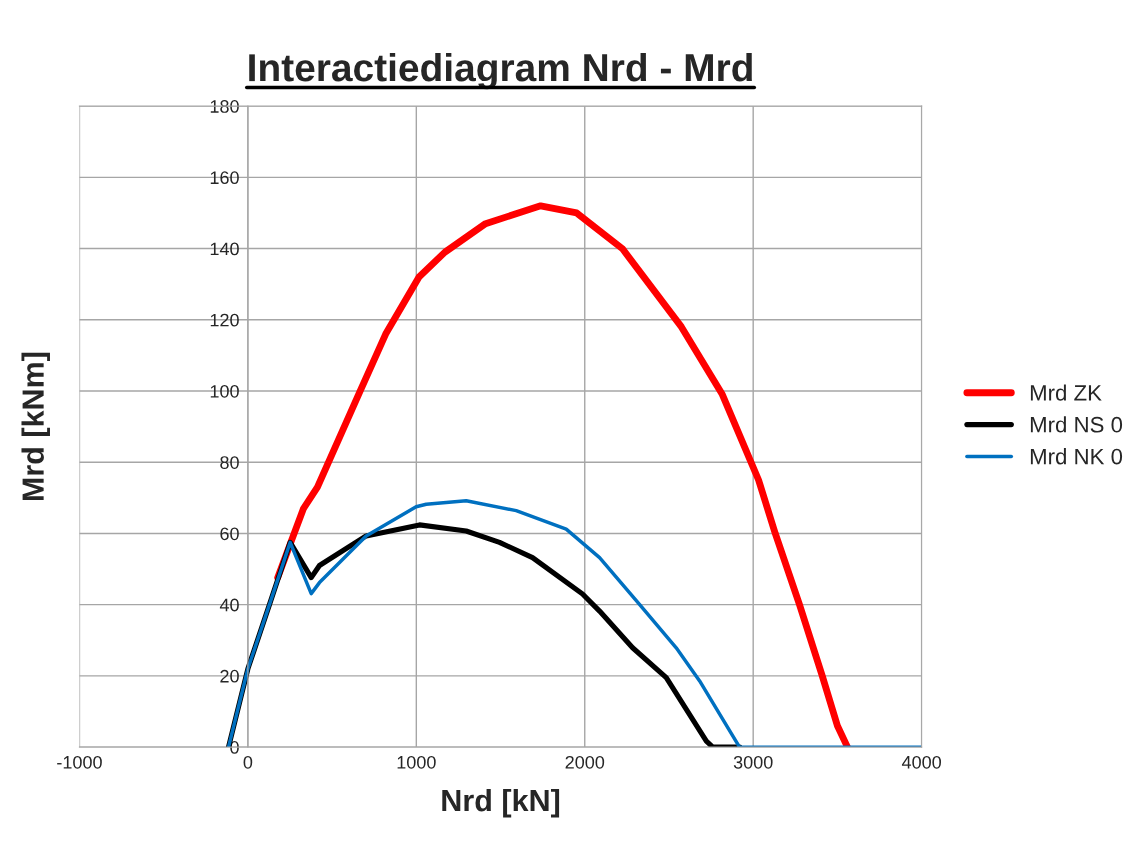 Image resolution: width=1135 pixels, height=849 pixels. Describe the element at coordinates (229, 462) in the screenshot. I see `y-tick-label: 80` at that location.